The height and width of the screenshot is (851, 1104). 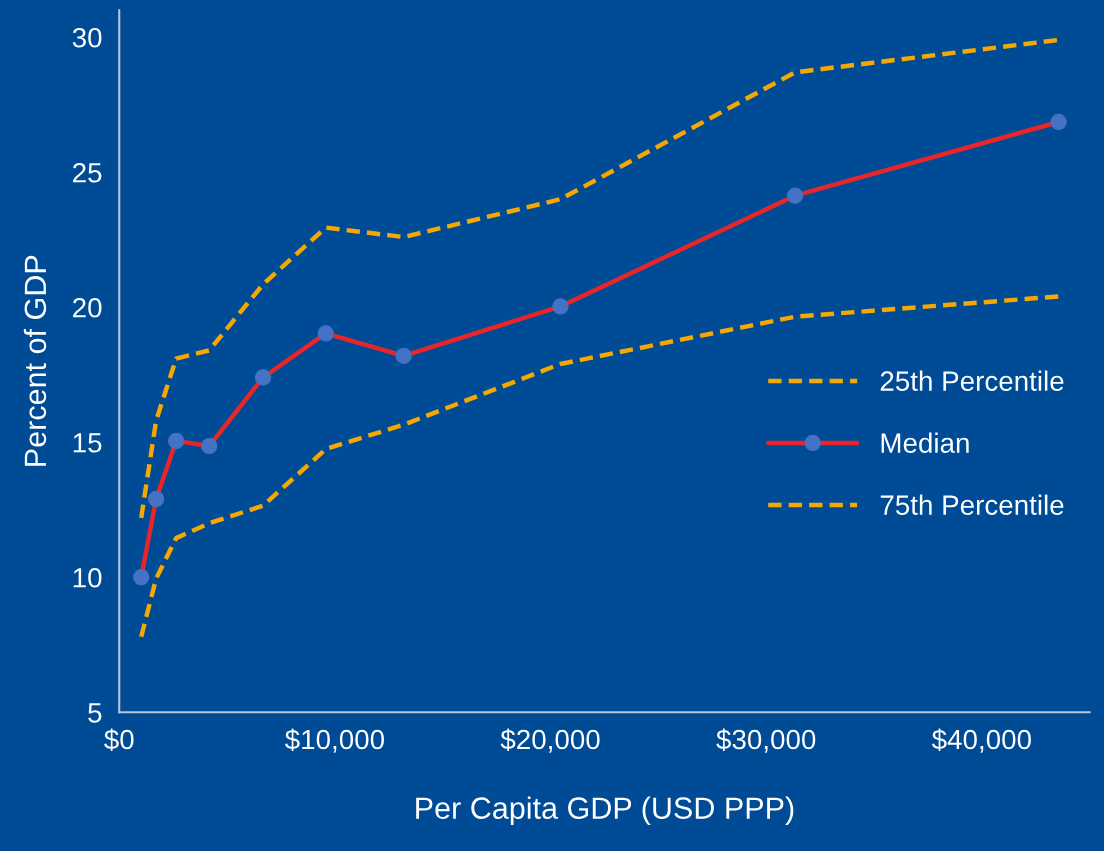 I want to click on legend-label: 25th Percentile, so click(x=972, y=380).